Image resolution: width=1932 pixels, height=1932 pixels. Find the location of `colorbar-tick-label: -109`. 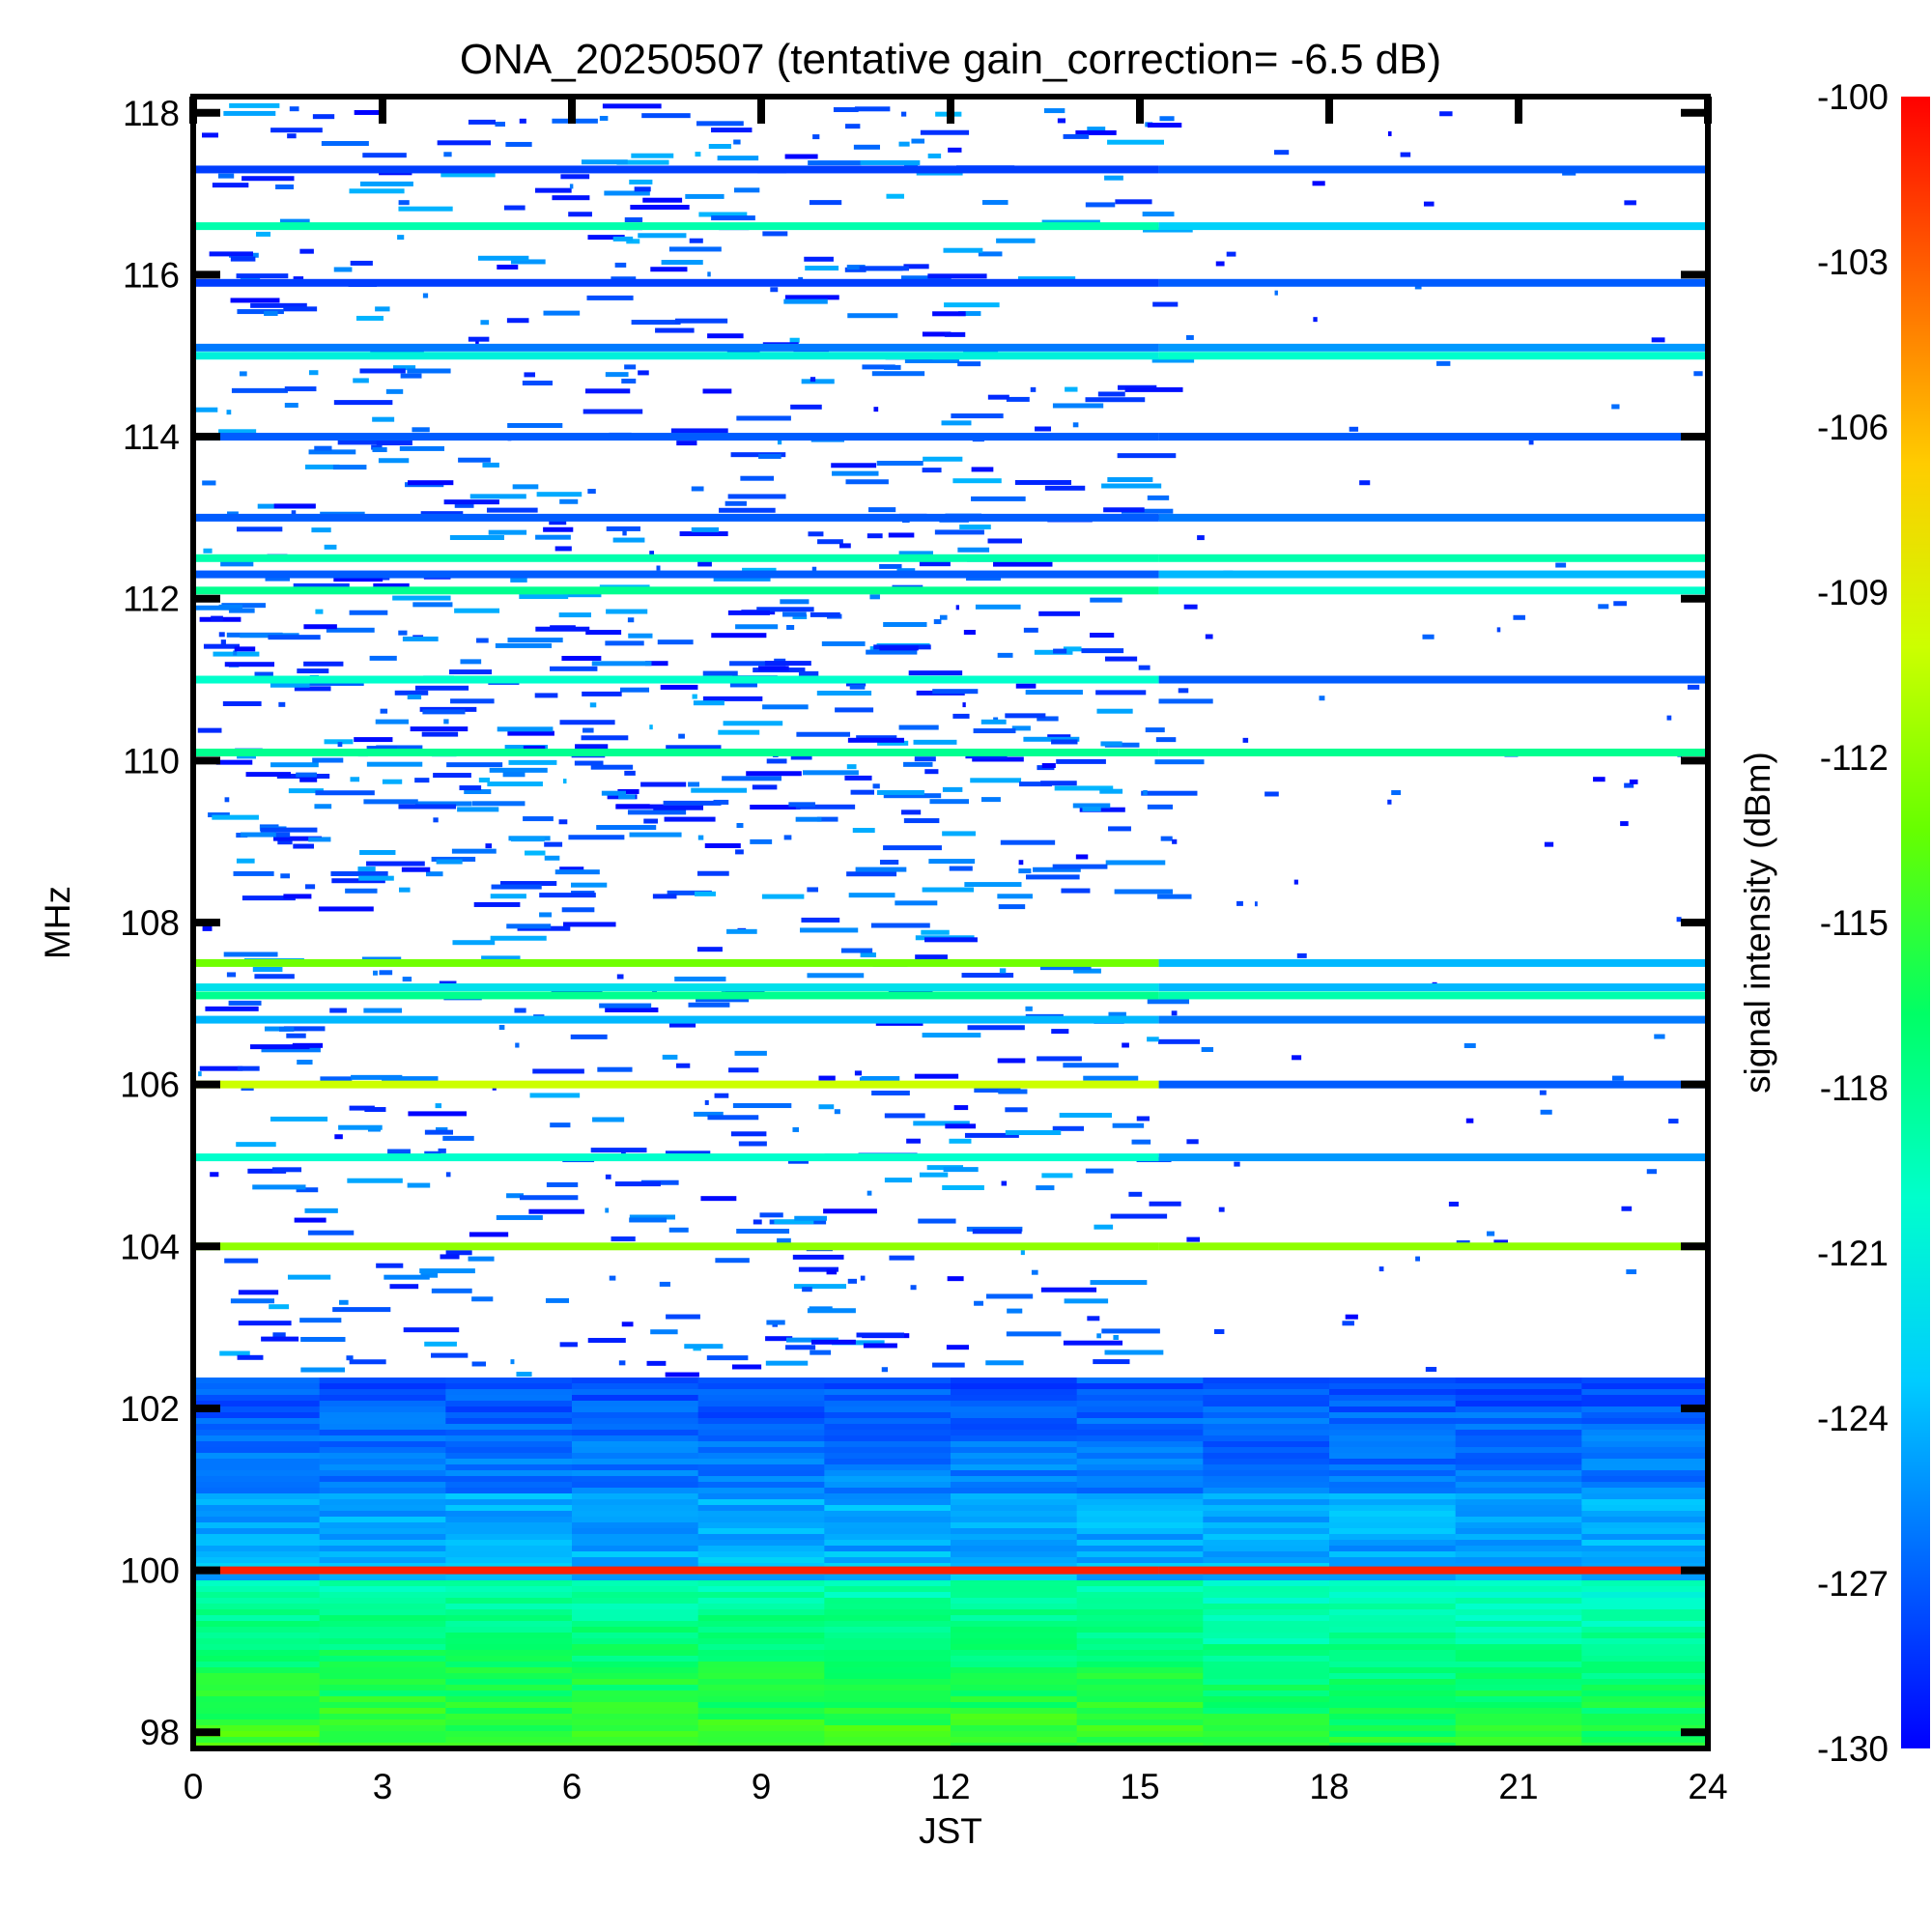

colorbar-tick-label: -109 is located at coordinates (1853, 592).